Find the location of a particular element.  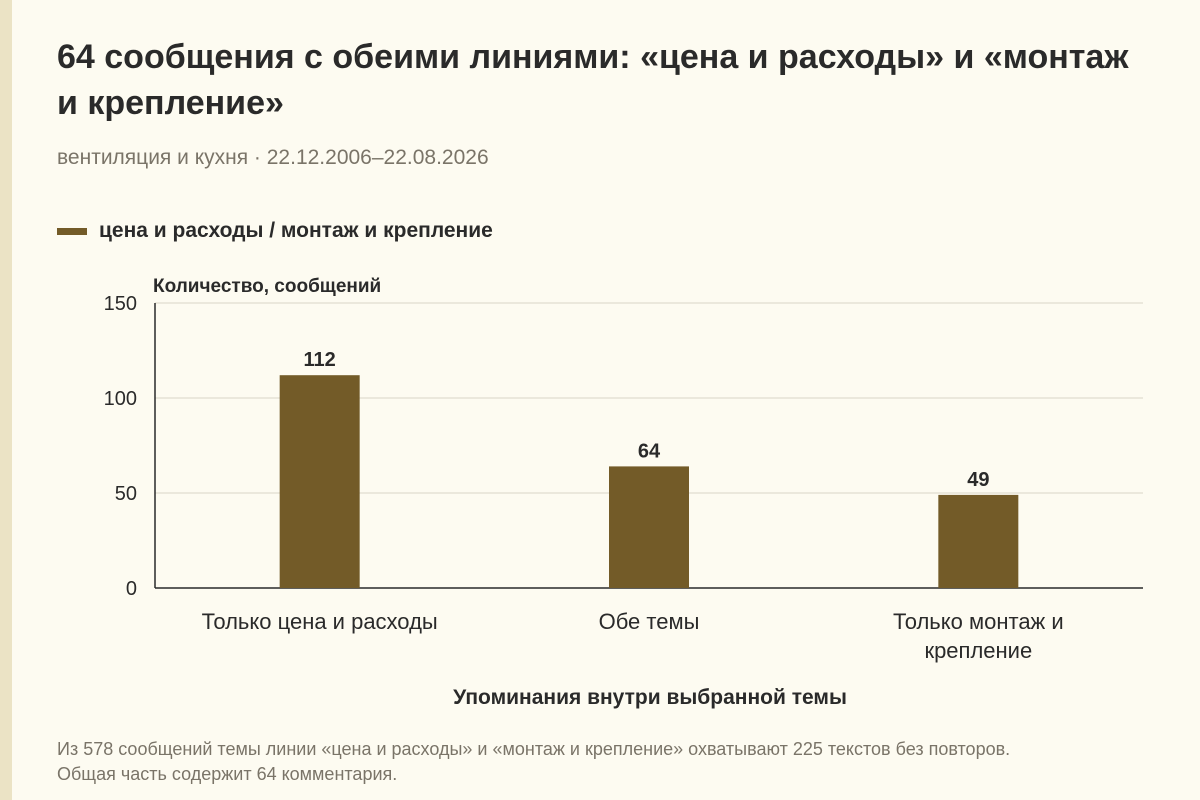

legend-swatch is located at coordinates (72, 231).